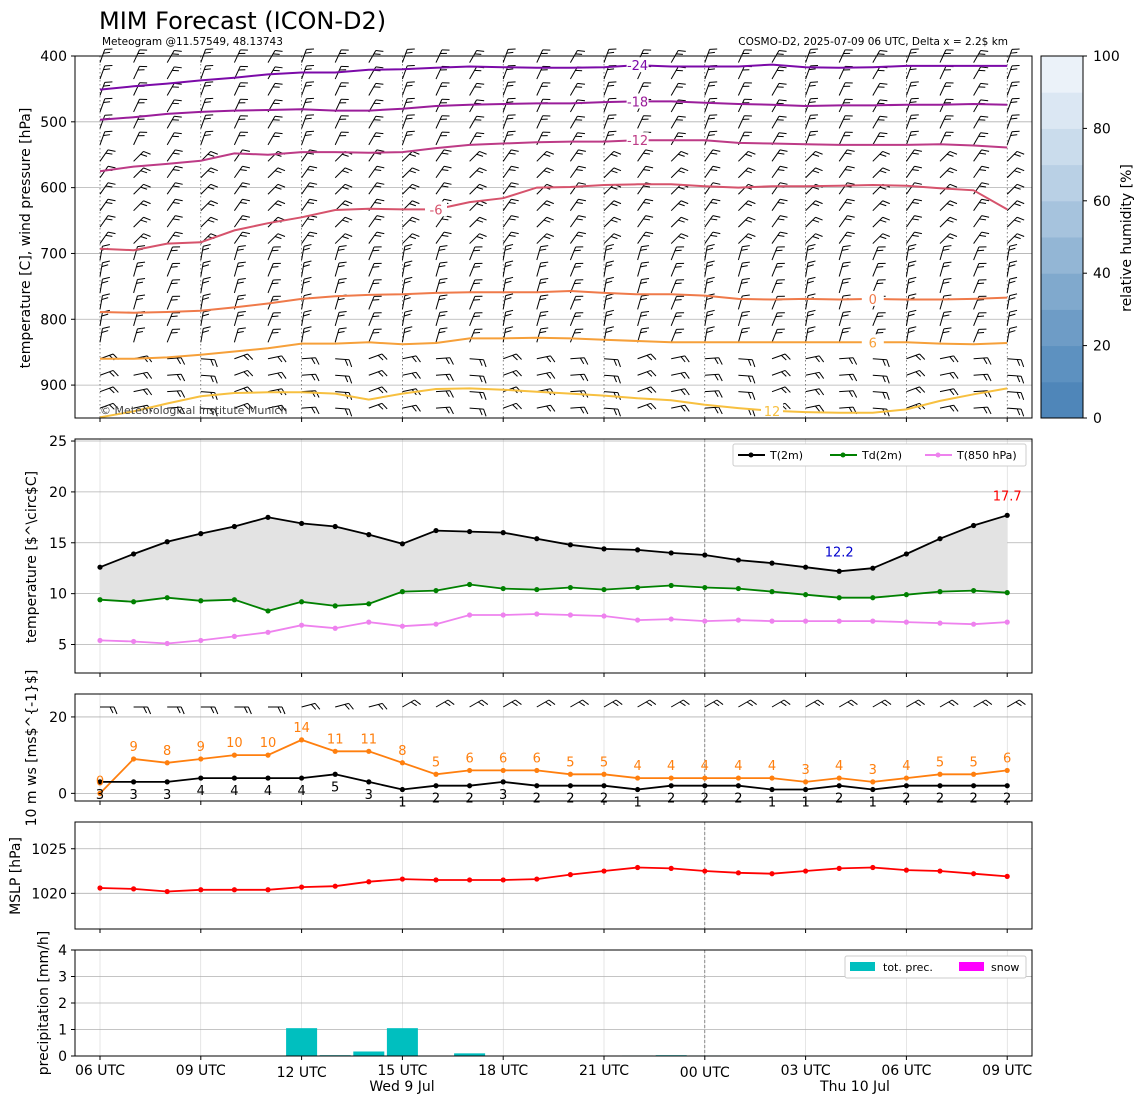 The height and width of the screenshot is (1105, 1148). I want to click on wind-speed-value-label: 2, so click(973, 799).